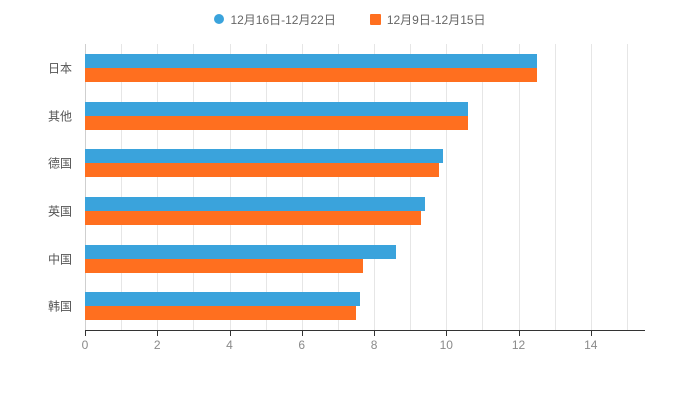  I want to click on category-label: 英国, so click(59, 211).